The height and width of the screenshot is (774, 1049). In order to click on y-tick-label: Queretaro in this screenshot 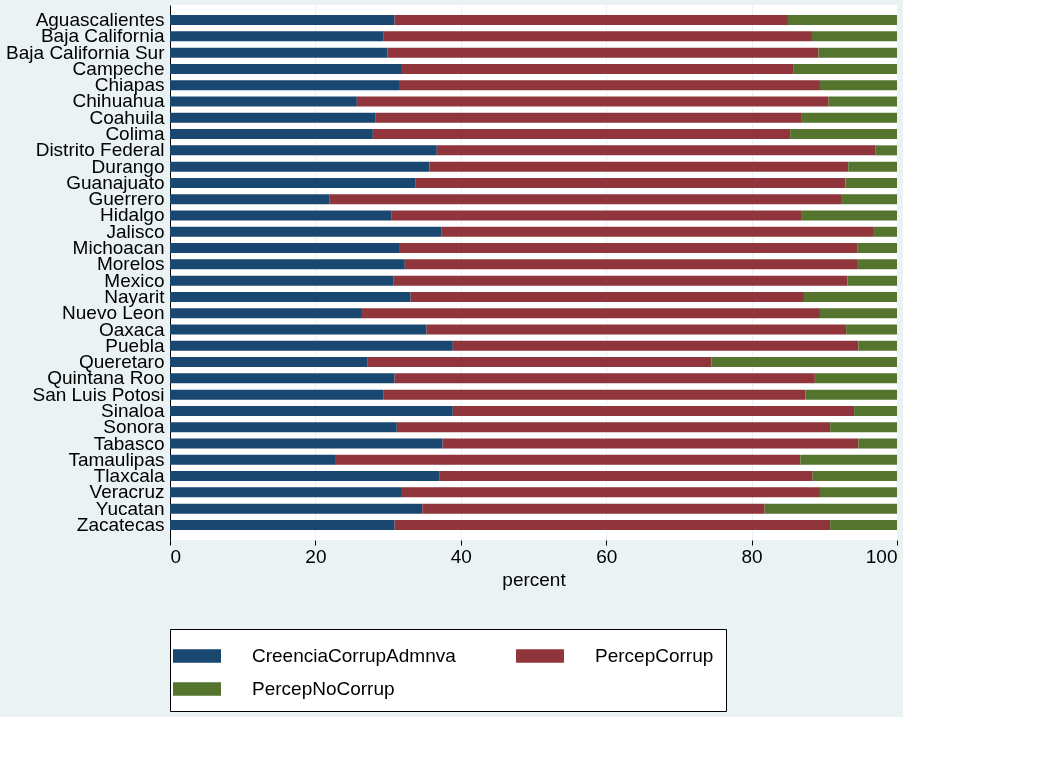, I will do `click(121, 362)`.